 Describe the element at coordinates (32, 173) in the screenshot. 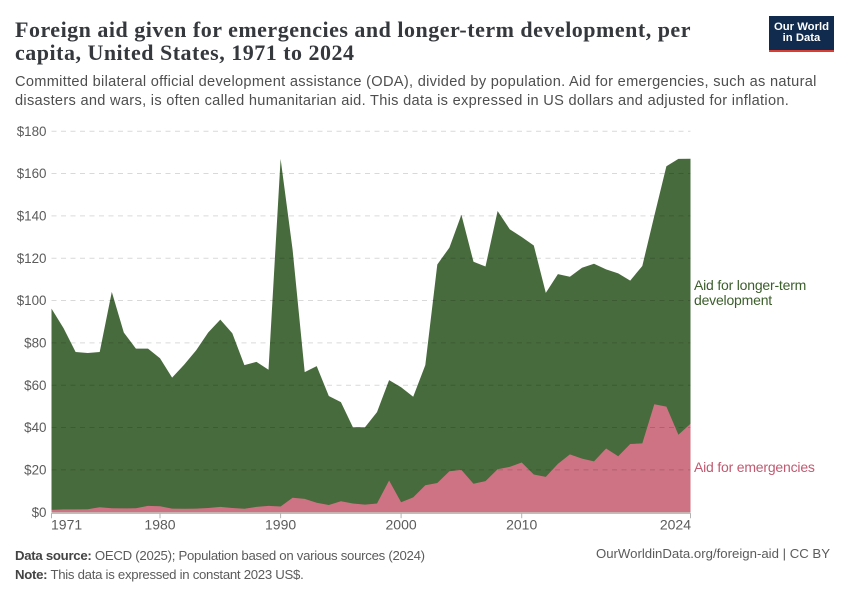

I see `svg-text: $160` at that location.